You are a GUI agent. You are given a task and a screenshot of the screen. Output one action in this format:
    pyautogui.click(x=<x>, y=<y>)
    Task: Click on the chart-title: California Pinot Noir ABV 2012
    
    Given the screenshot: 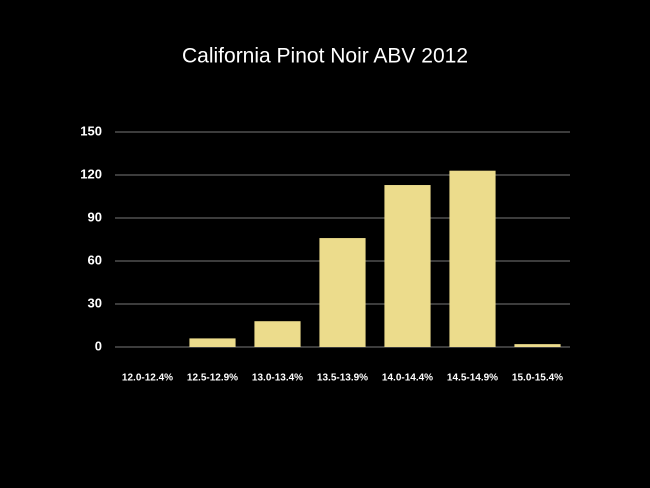 What is the action you would take?
    pyautogui.click(x=325, y=56)
    